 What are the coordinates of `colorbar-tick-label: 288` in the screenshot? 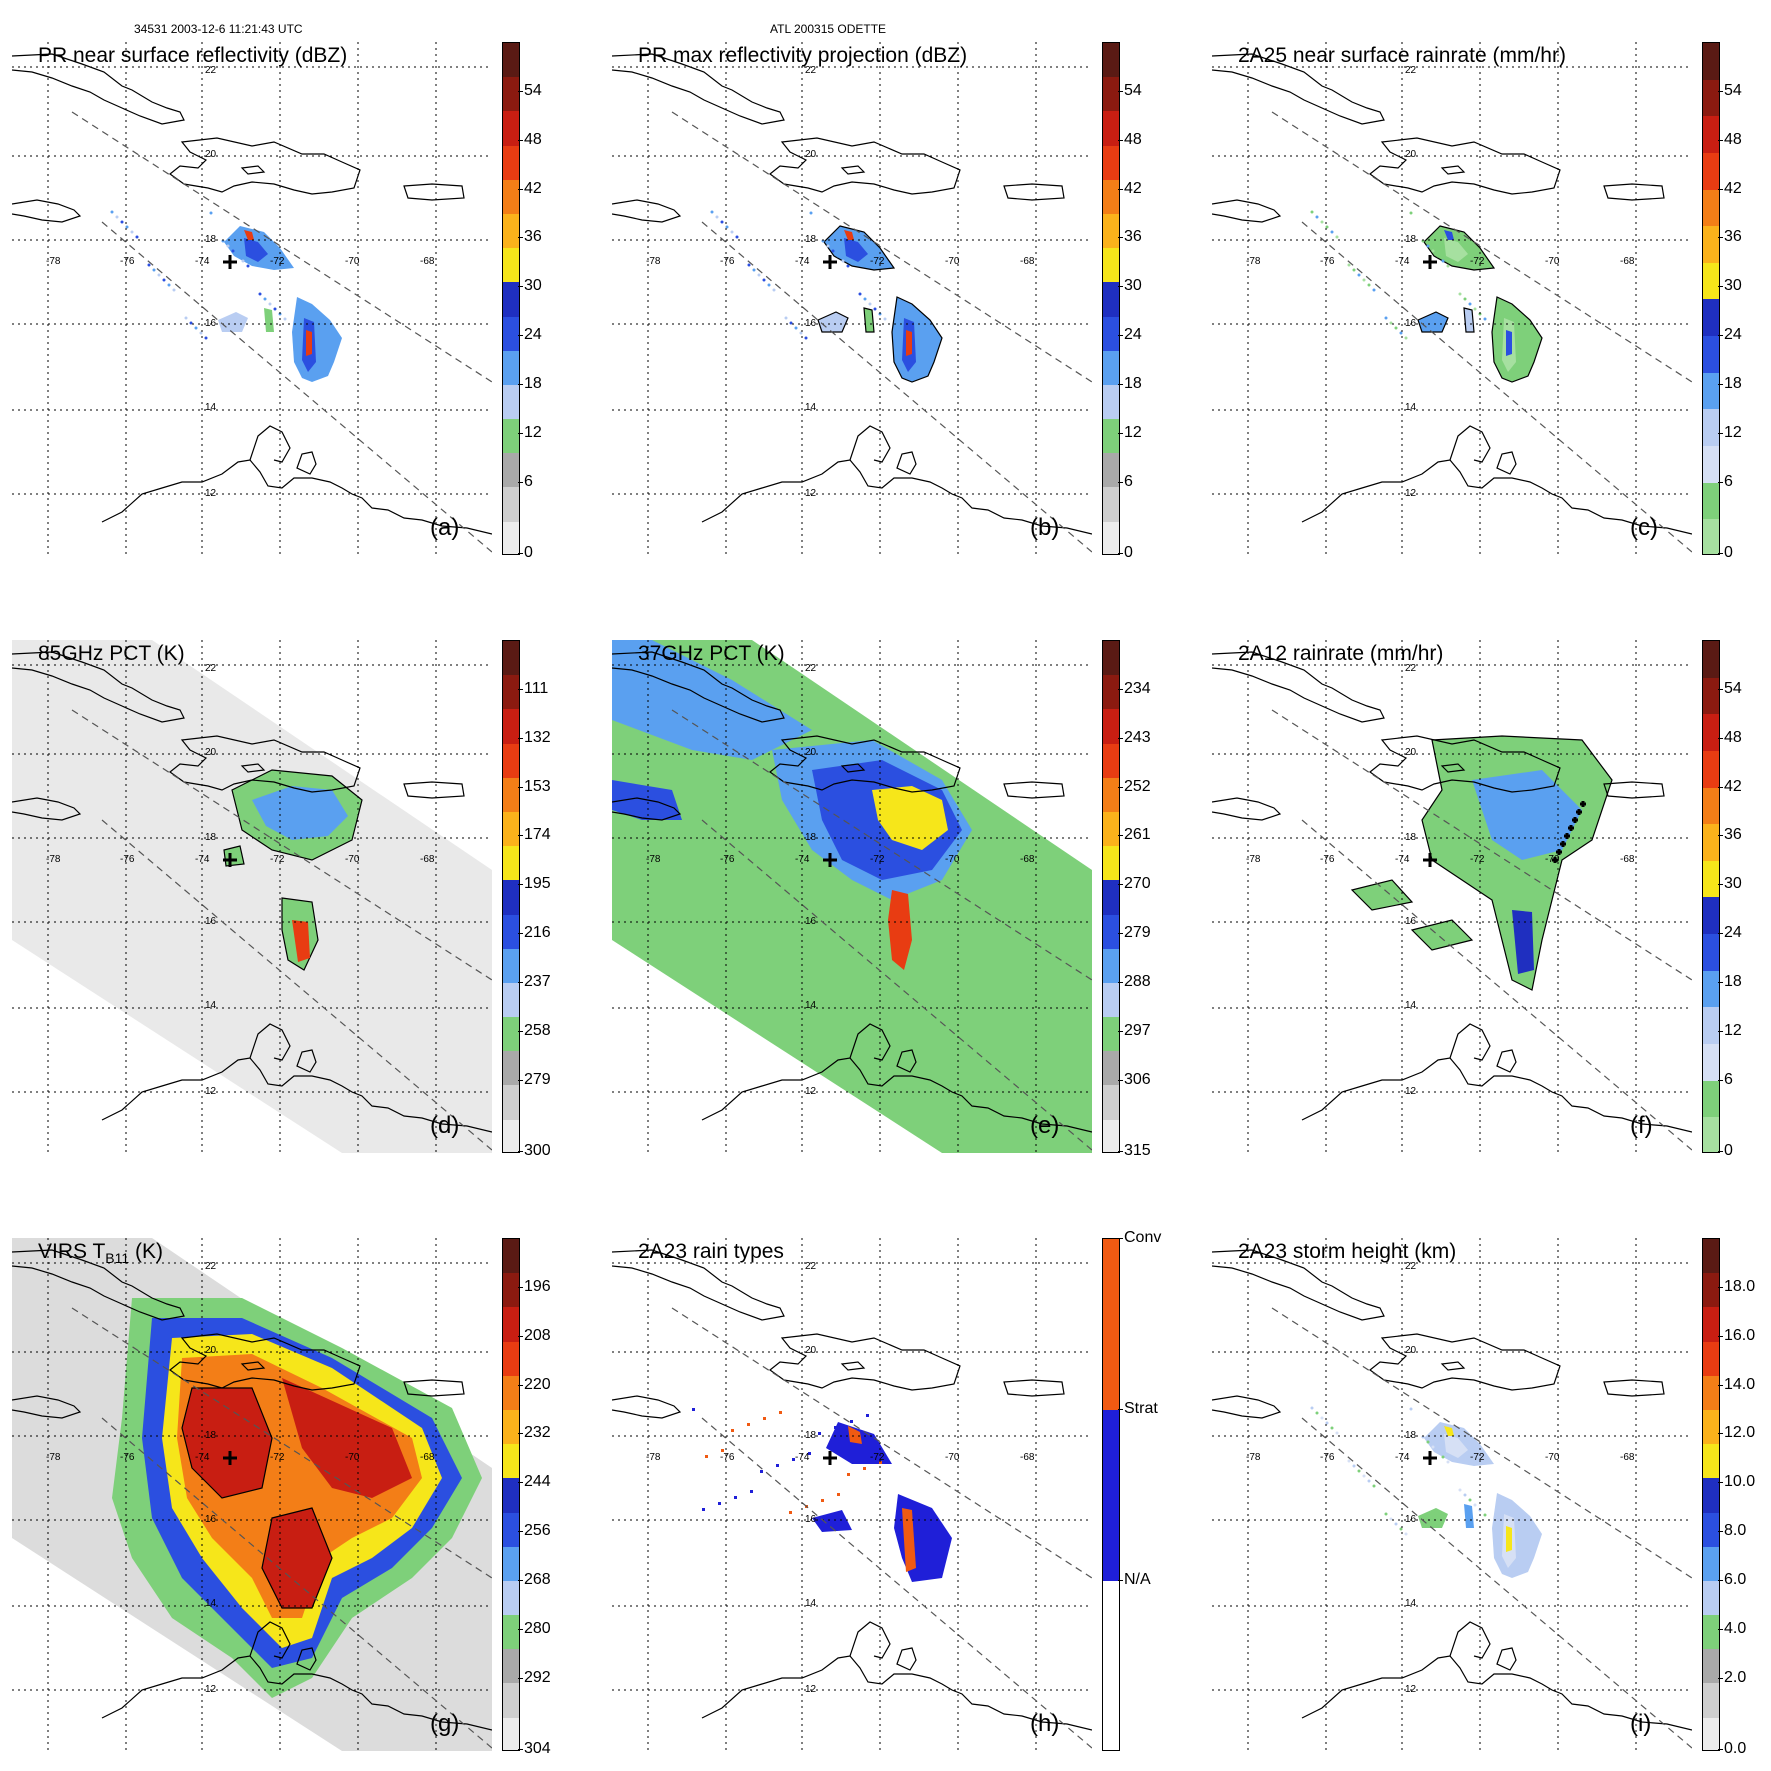 It's located at (1134, 981).